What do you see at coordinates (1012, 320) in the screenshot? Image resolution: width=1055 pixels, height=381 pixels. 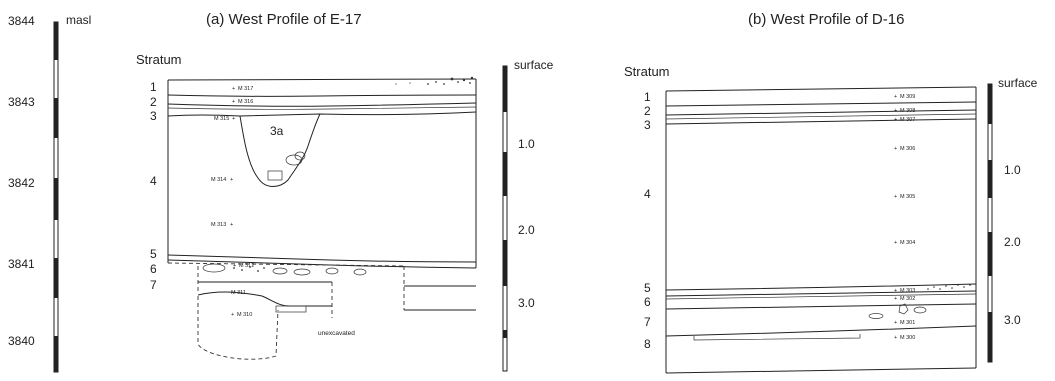 I see `depth-tick-label: 3.0` at bounding box center [1012, 320].